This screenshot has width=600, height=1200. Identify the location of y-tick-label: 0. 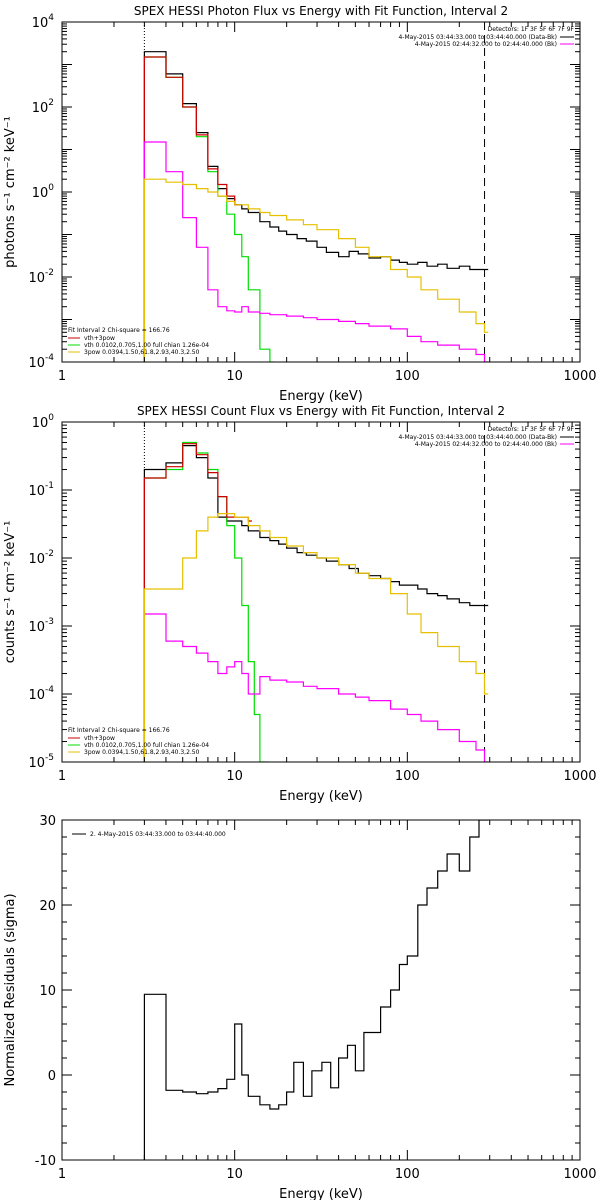
(52, 1076).